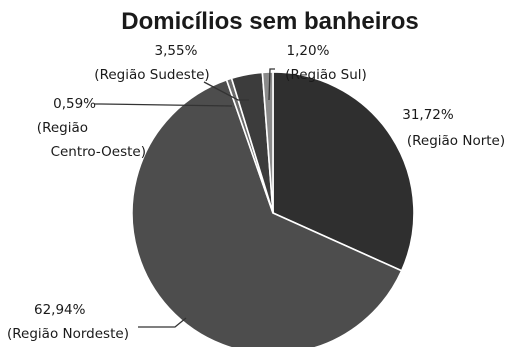  What do you see at coordinates (151, 75) in the screenshot?
I see `slice-label-sudeste-region: (Região Sudeste)` at bounding box center [151, 75].